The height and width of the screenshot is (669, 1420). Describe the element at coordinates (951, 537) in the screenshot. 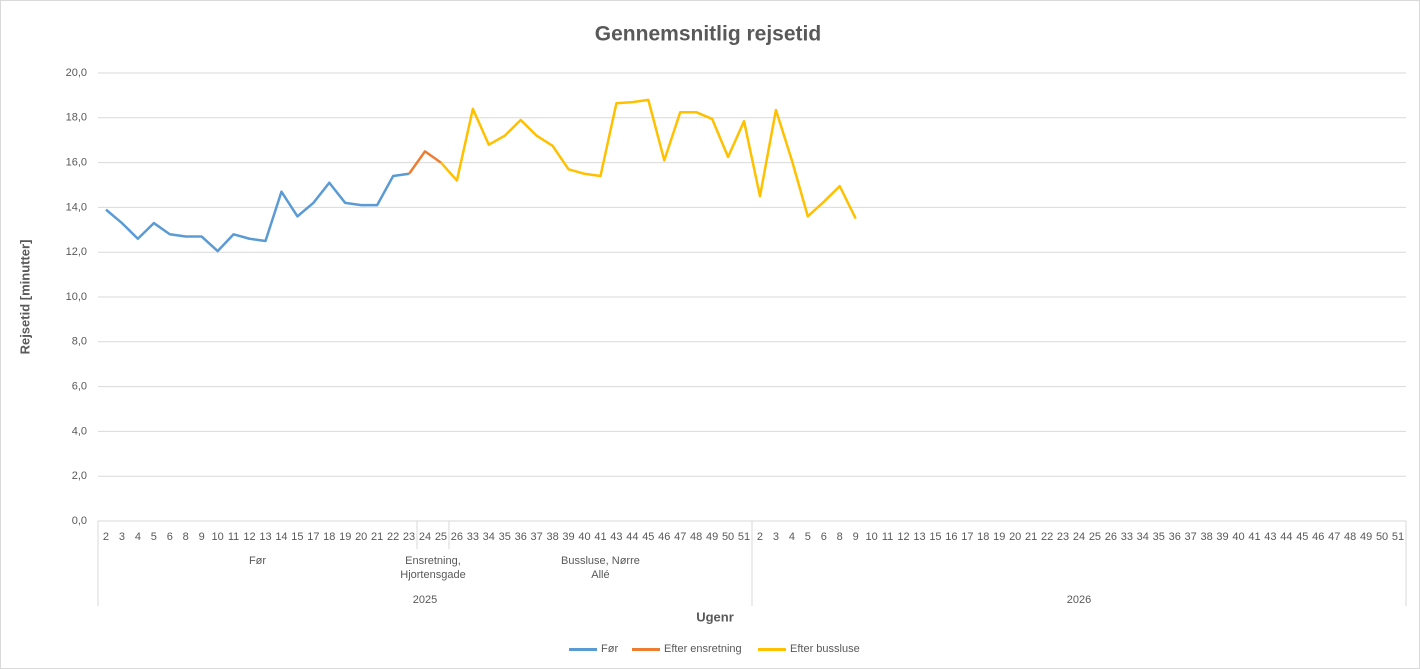

I see `x-tick-label: 16` at that location.